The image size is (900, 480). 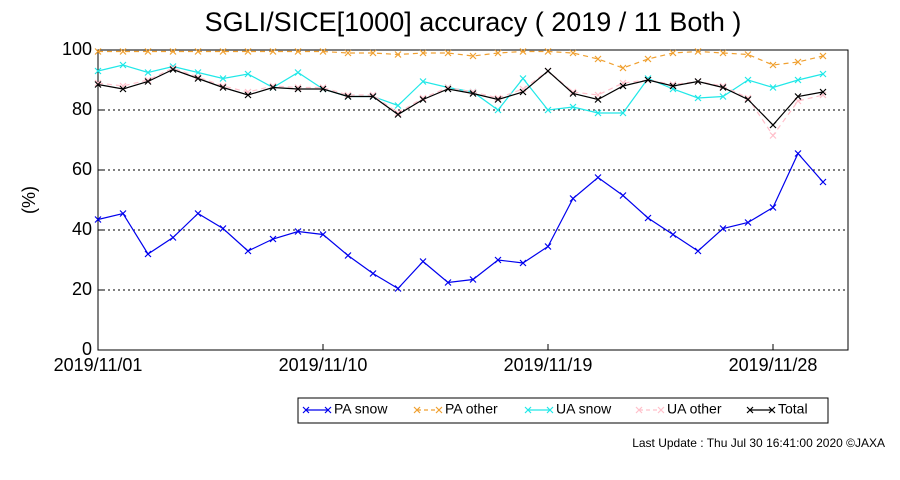 I want to click on legend-label: PA other, so click(x=471, y=409).